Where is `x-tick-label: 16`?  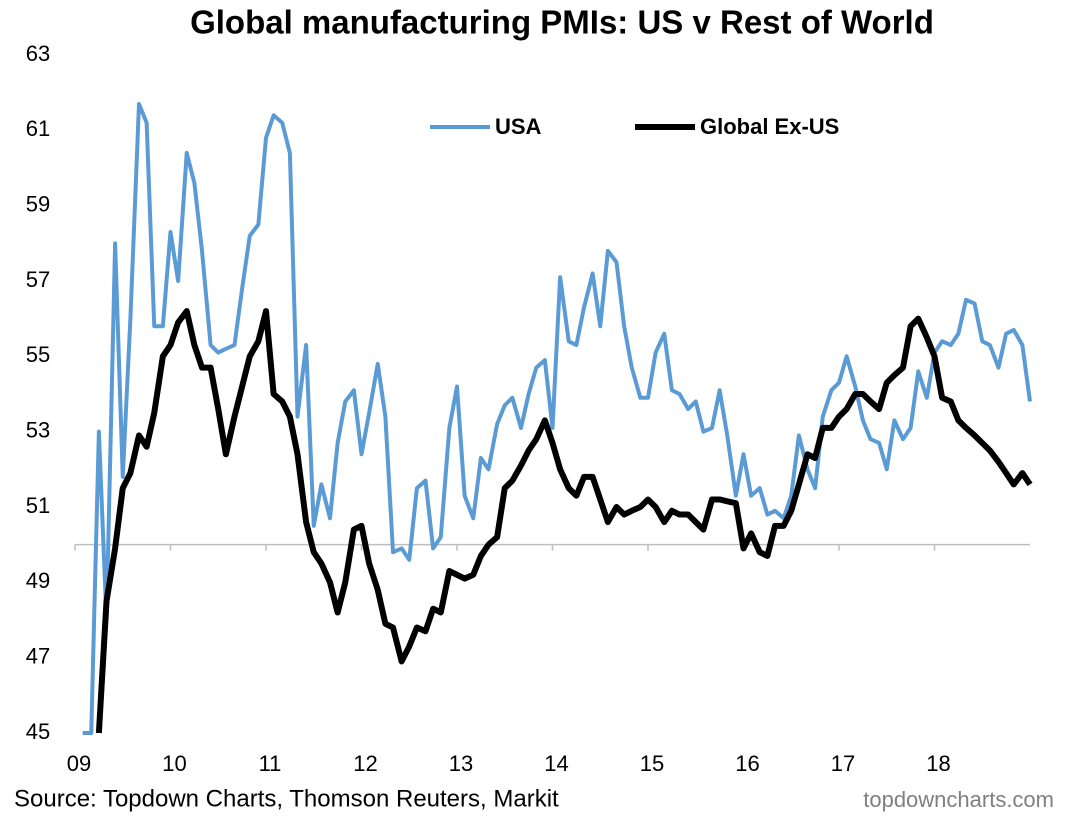
x-tick-label: 16 is located at coordinates (747, 763).